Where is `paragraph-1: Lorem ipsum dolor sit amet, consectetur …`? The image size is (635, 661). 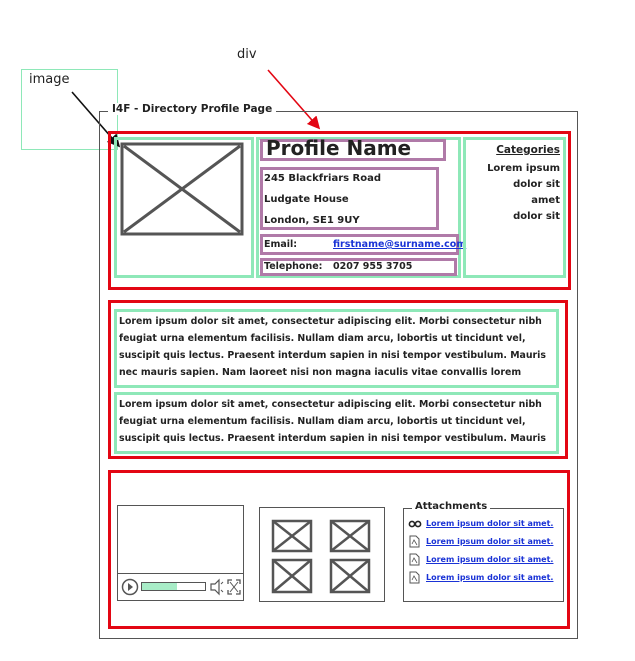
paragraph-1: Lorem ipsum dolor sit amet, consectetur … is located at coordinates (332, 347).